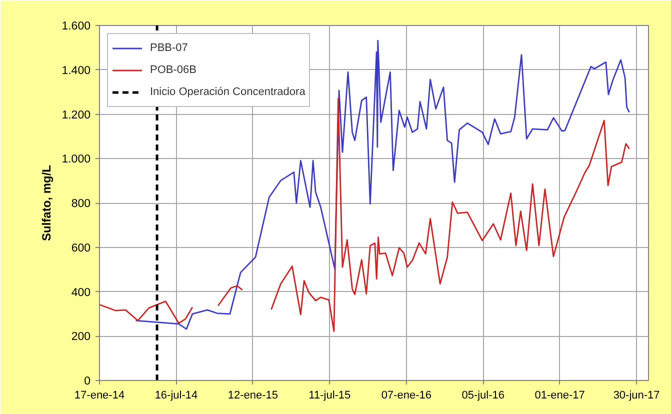 This screenshot has height=414, width=671. What do you see at coordinates (483, 396) in the screenshot?
I see `x-tick-label: 05-jul-16` at bounding box center [483, 396].